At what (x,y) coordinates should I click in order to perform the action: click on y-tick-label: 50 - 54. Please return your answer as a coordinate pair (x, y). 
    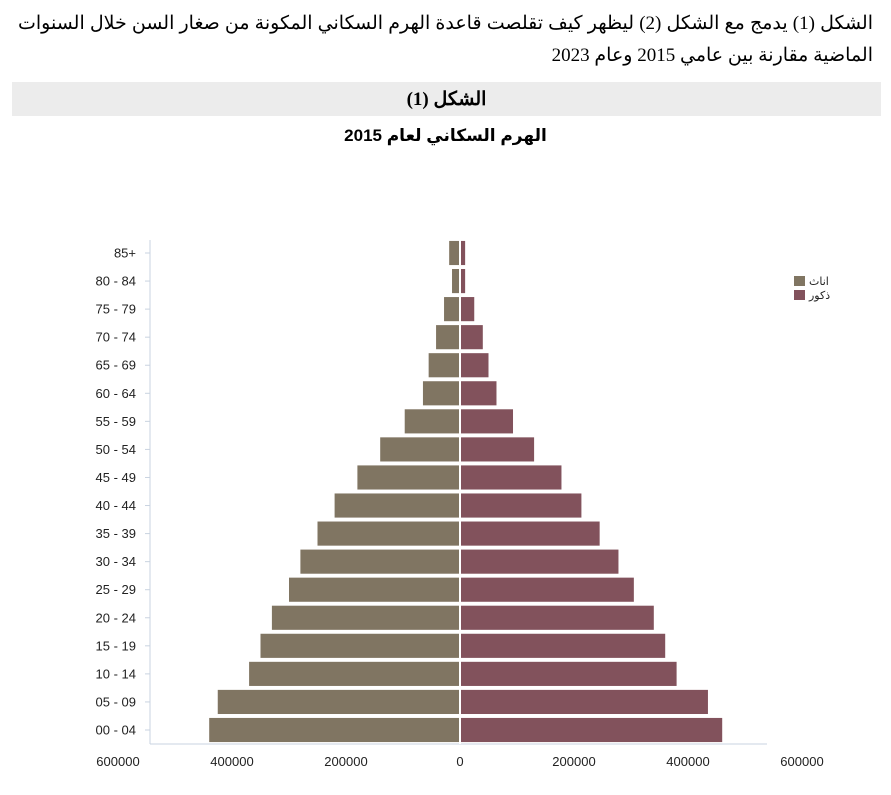
    Looking at the image, I should click on (116, 449).